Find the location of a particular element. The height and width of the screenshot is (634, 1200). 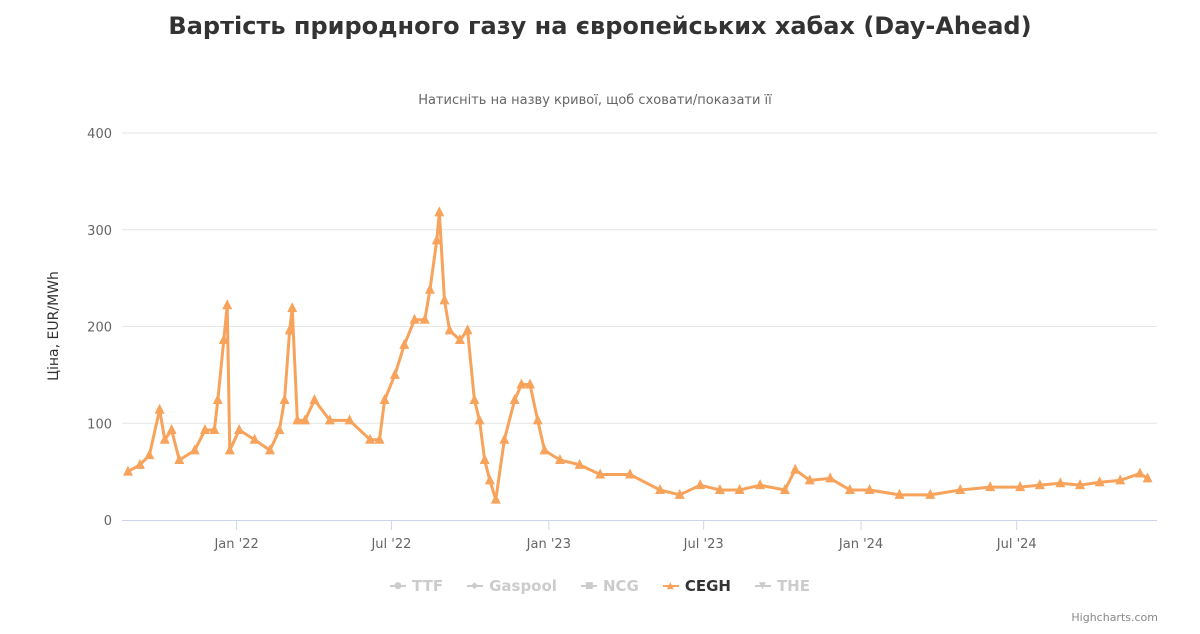

y-tick-label: 400 is located at coordinates (99, 134).